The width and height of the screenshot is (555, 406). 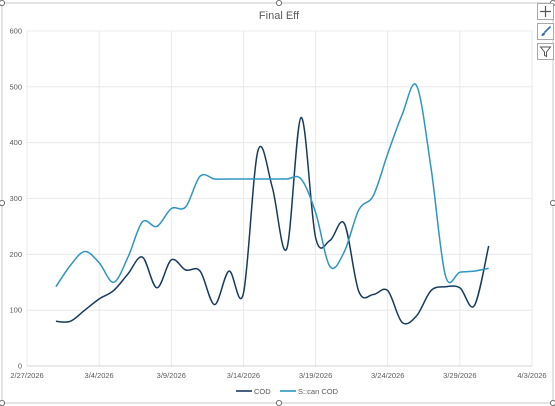 I want to click on y-axis-labels: 0 100 200 300 400 500 600, so click(x=15, y=199).